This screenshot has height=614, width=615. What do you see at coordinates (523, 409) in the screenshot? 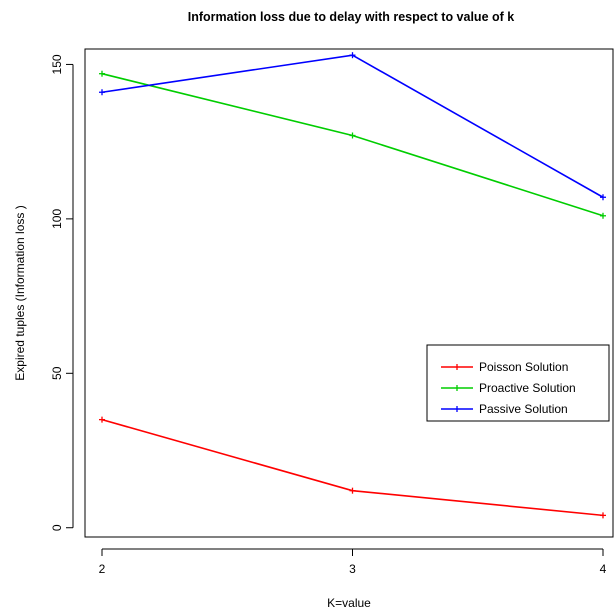
I see `legend-label: Passive Solution` at bounding box center [523, 409].